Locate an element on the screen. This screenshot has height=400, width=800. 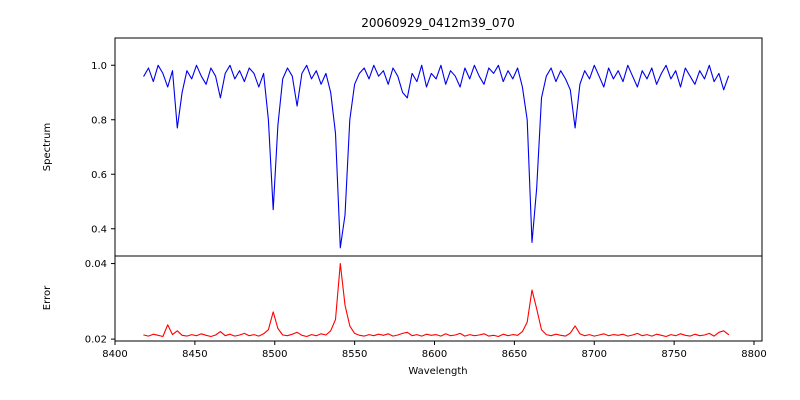
spectrum-axis-label: Spectrum is located at coordinates (47, 147).